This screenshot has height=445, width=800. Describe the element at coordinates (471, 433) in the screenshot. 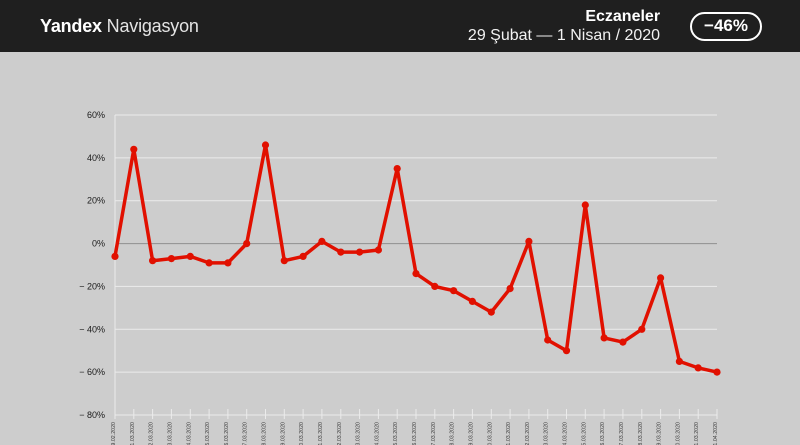

I see `svg-text: 19.03.2020` at that location.